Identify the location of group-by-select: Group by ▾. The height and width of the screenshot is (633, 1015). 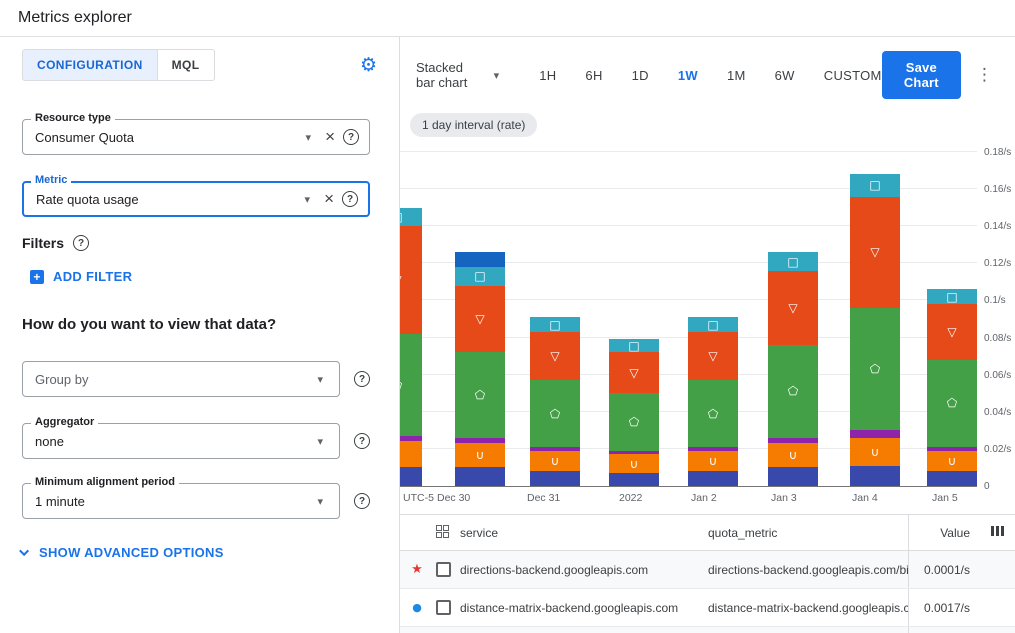
(181, 379).